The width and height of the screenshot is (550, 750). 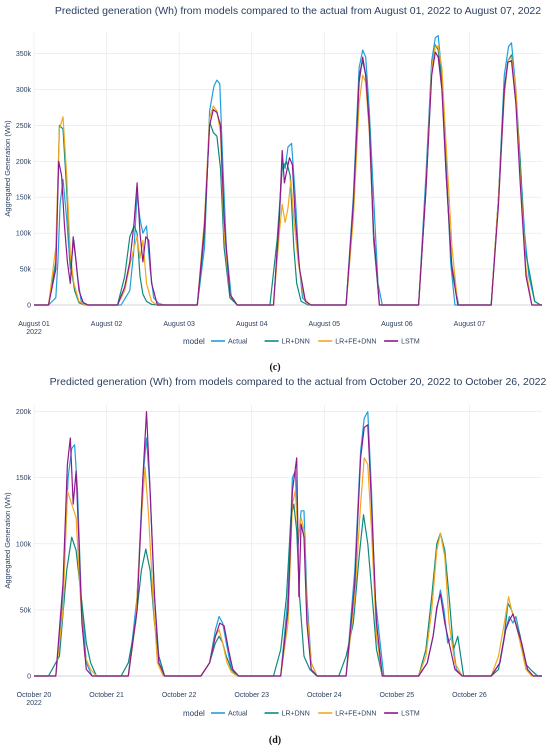 I want to click on panel-caption: (d), so click(x=275, y=740).